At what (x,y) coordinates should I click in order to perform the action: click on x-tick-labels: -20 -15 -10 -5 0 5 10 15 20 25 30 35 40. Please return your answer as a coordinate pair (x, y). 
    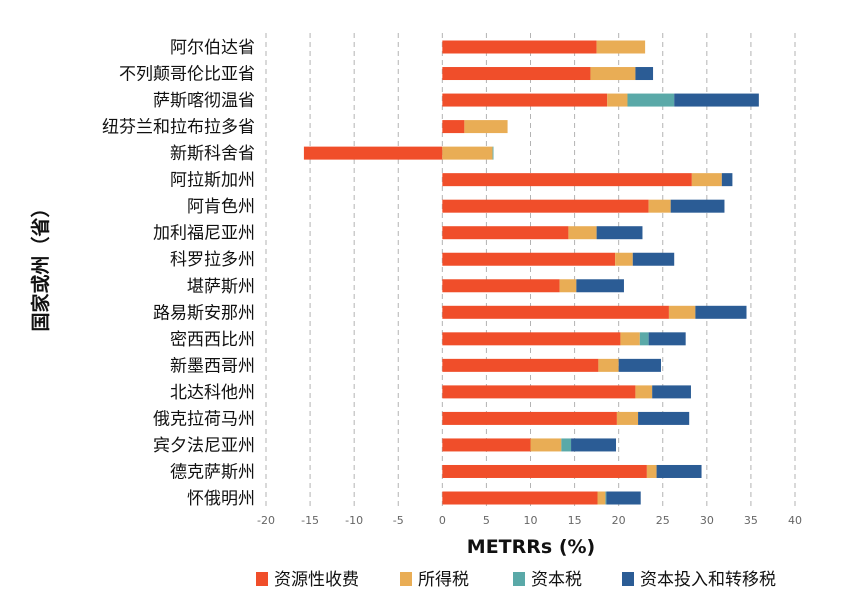
    Looking at the image, I should click on (529, 520).